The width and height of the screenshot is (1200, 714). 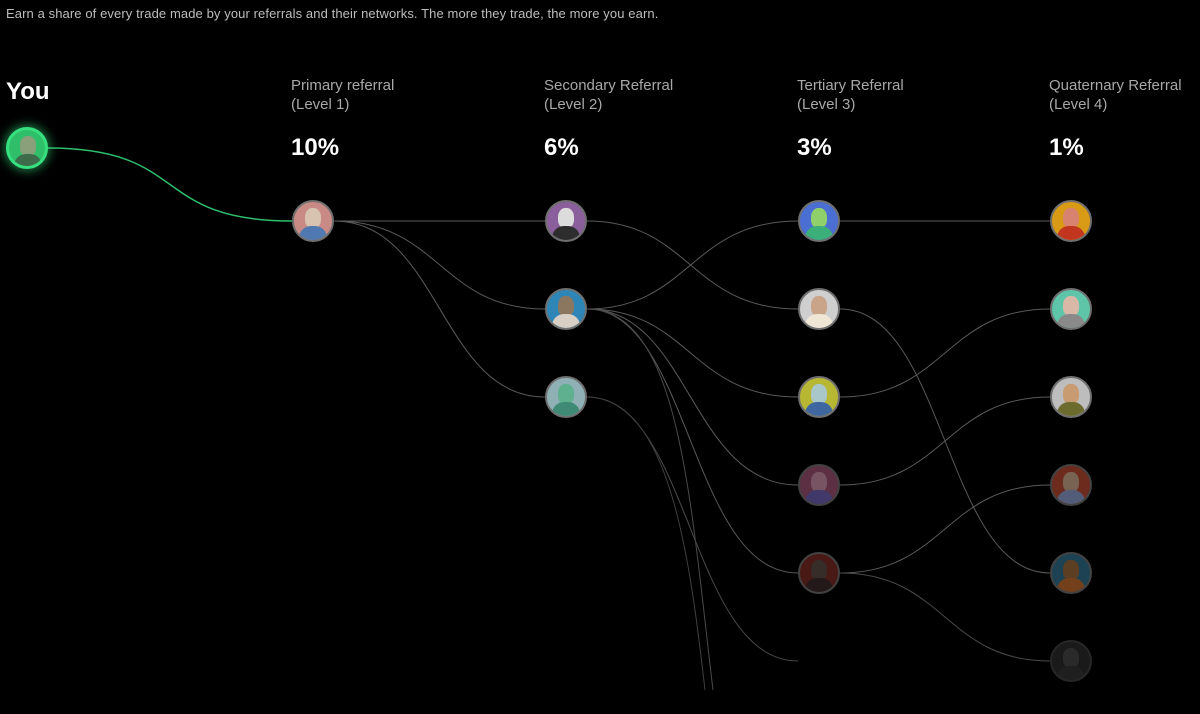 I want to click on link-l3e-l4d, so click(x=945, y=529).